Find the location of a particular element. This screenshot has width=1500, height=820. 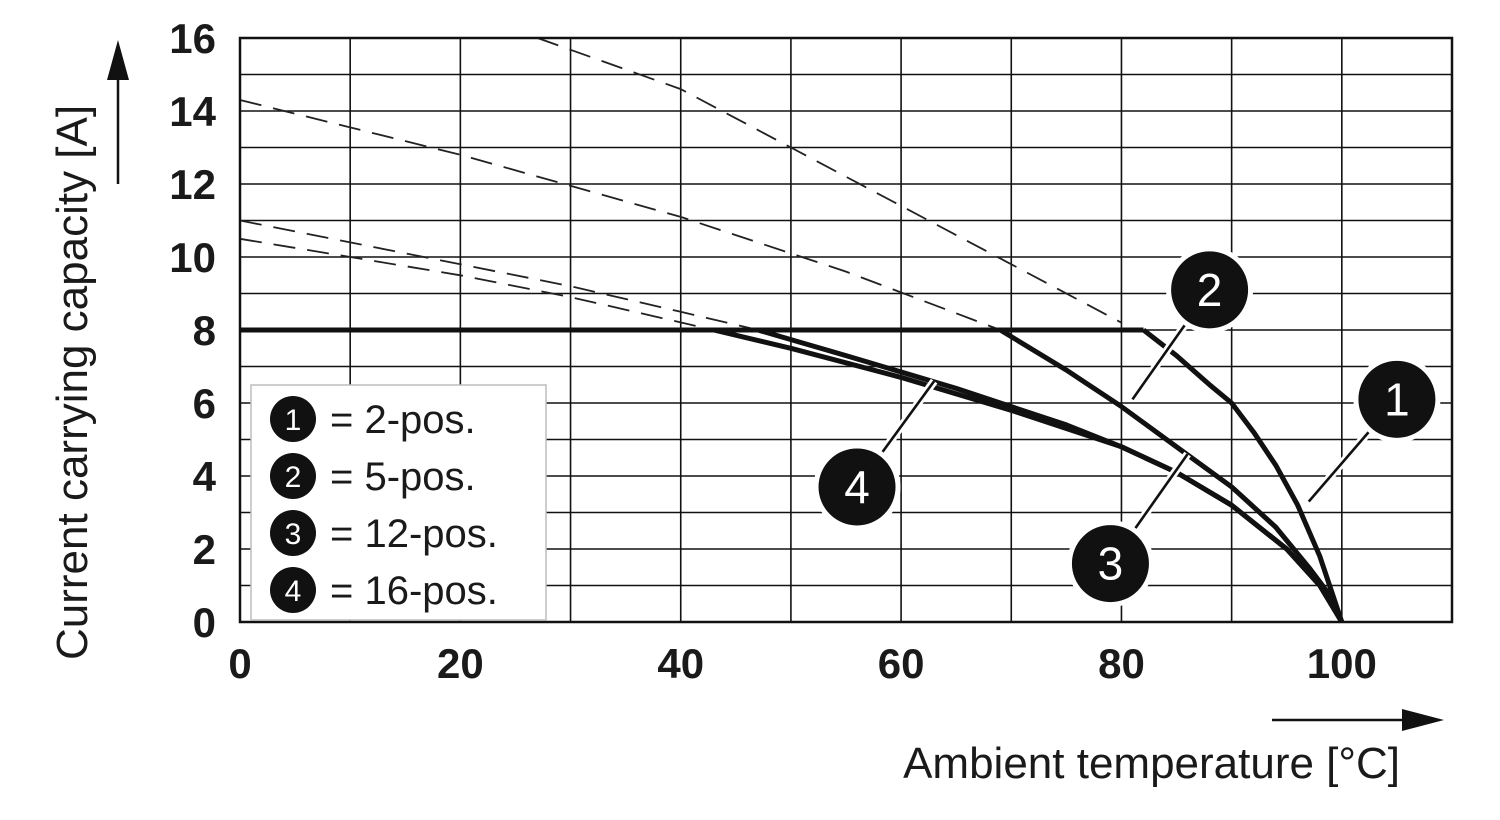

legend-marker-number: 3 is located at coordinates (293, 534).